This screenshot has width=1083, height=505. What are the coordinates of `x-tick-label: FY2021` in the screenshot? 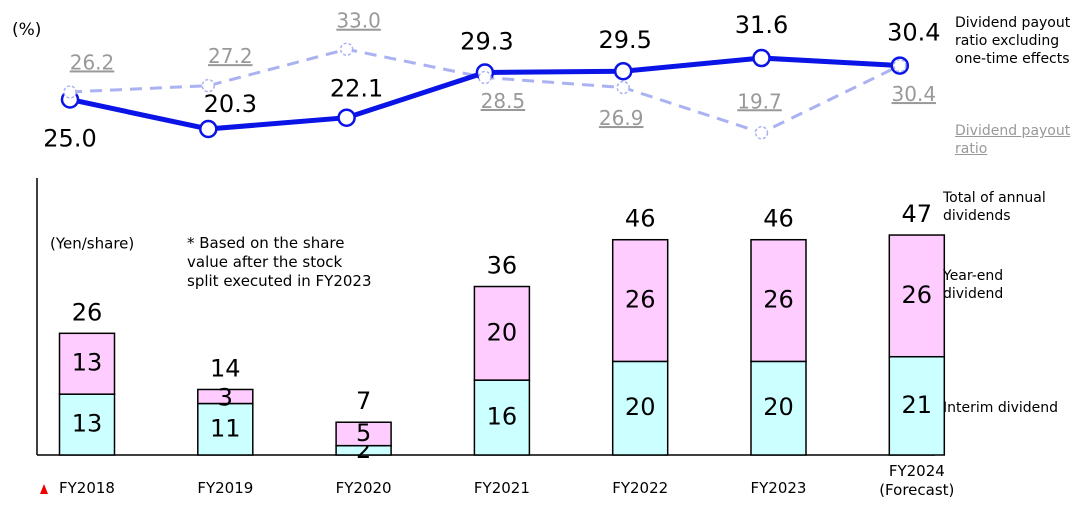 It's located at (501, 488).